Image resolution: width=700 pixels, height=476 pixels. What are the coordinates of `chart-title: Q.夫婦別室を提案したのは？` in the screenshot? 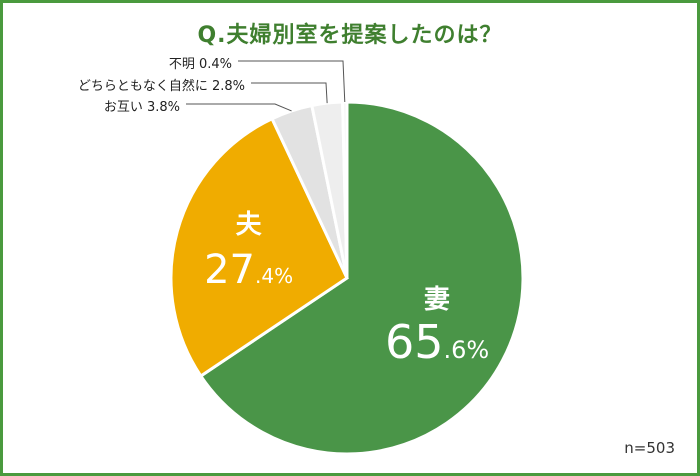 It's located at (350, 35).